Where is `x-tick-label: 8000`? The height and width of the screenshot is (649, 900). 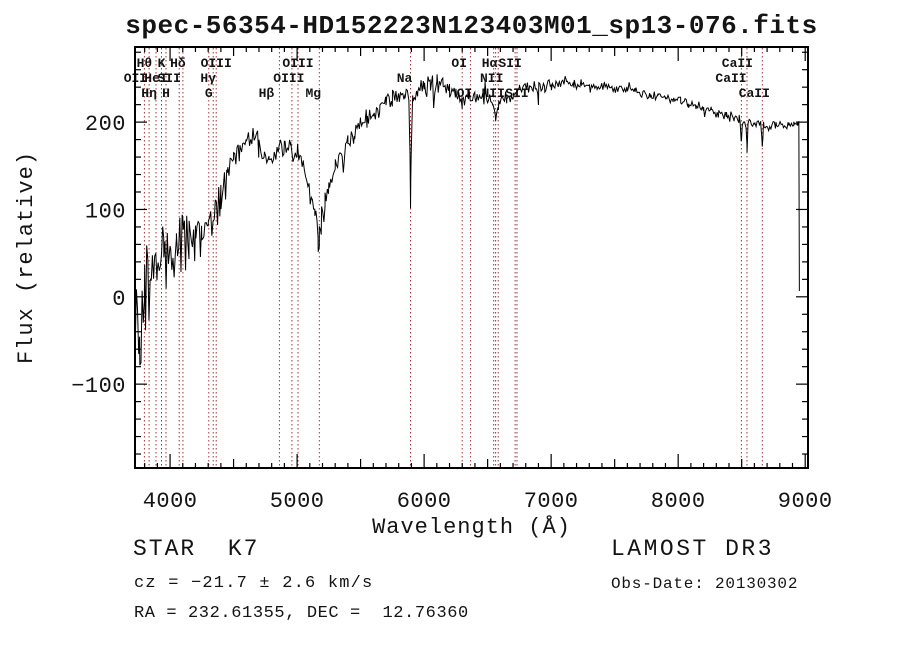 x-tick-label: 8000 is located at coordinates (678, 501).